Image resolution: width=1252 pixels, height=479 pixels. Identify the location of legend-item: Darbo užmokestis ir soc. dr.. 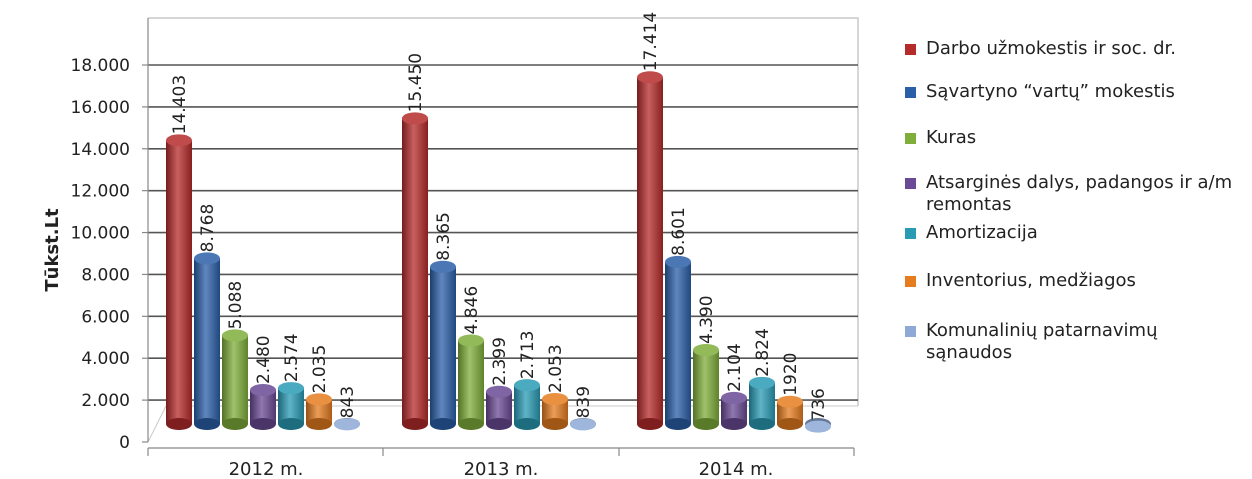
(1075, 49).